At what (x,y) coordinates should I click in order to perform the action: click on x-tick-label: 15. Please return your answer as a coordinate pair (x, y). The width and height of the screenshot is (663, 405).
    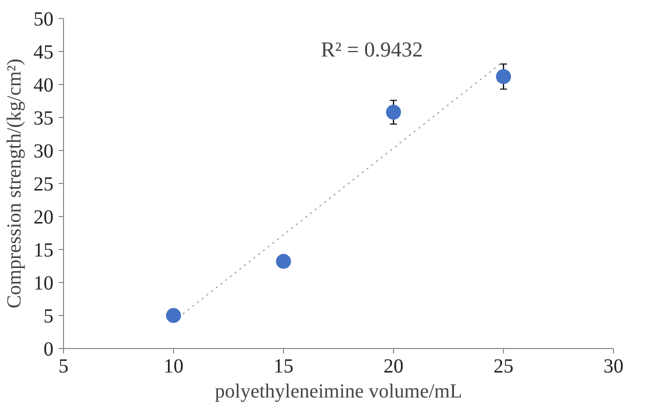
    Looking at the image, I should click on (284, 367).